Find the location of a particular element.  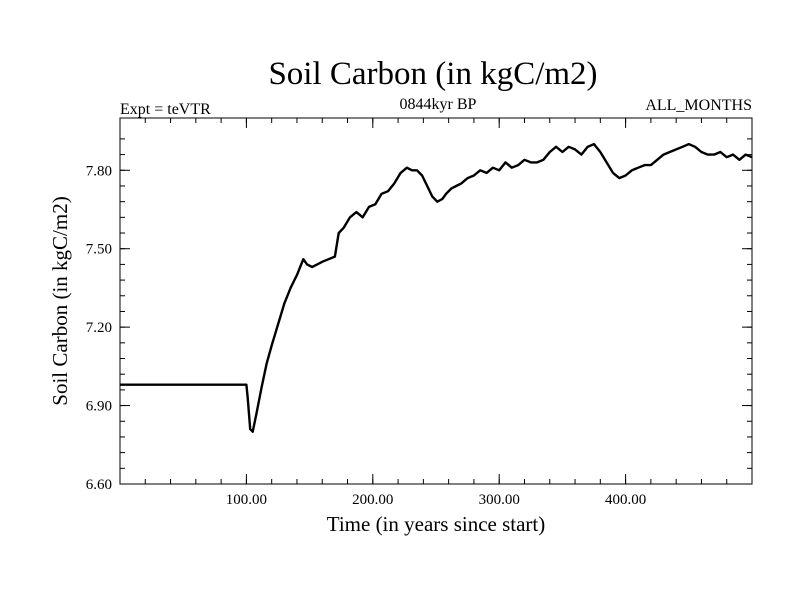

y-axis-label: Soil Carbon (in kgC/m2) is located at coordinates (60, 300).